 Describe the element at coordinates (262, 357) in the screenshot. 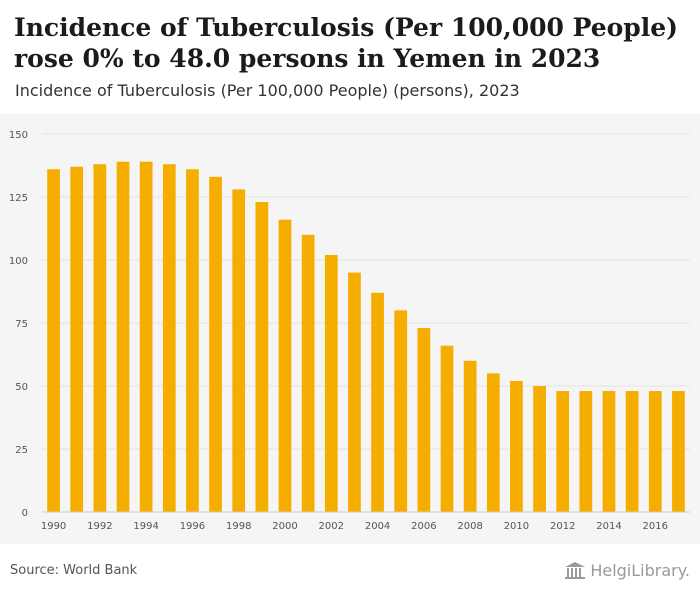

I see `bar-1999` at that location.